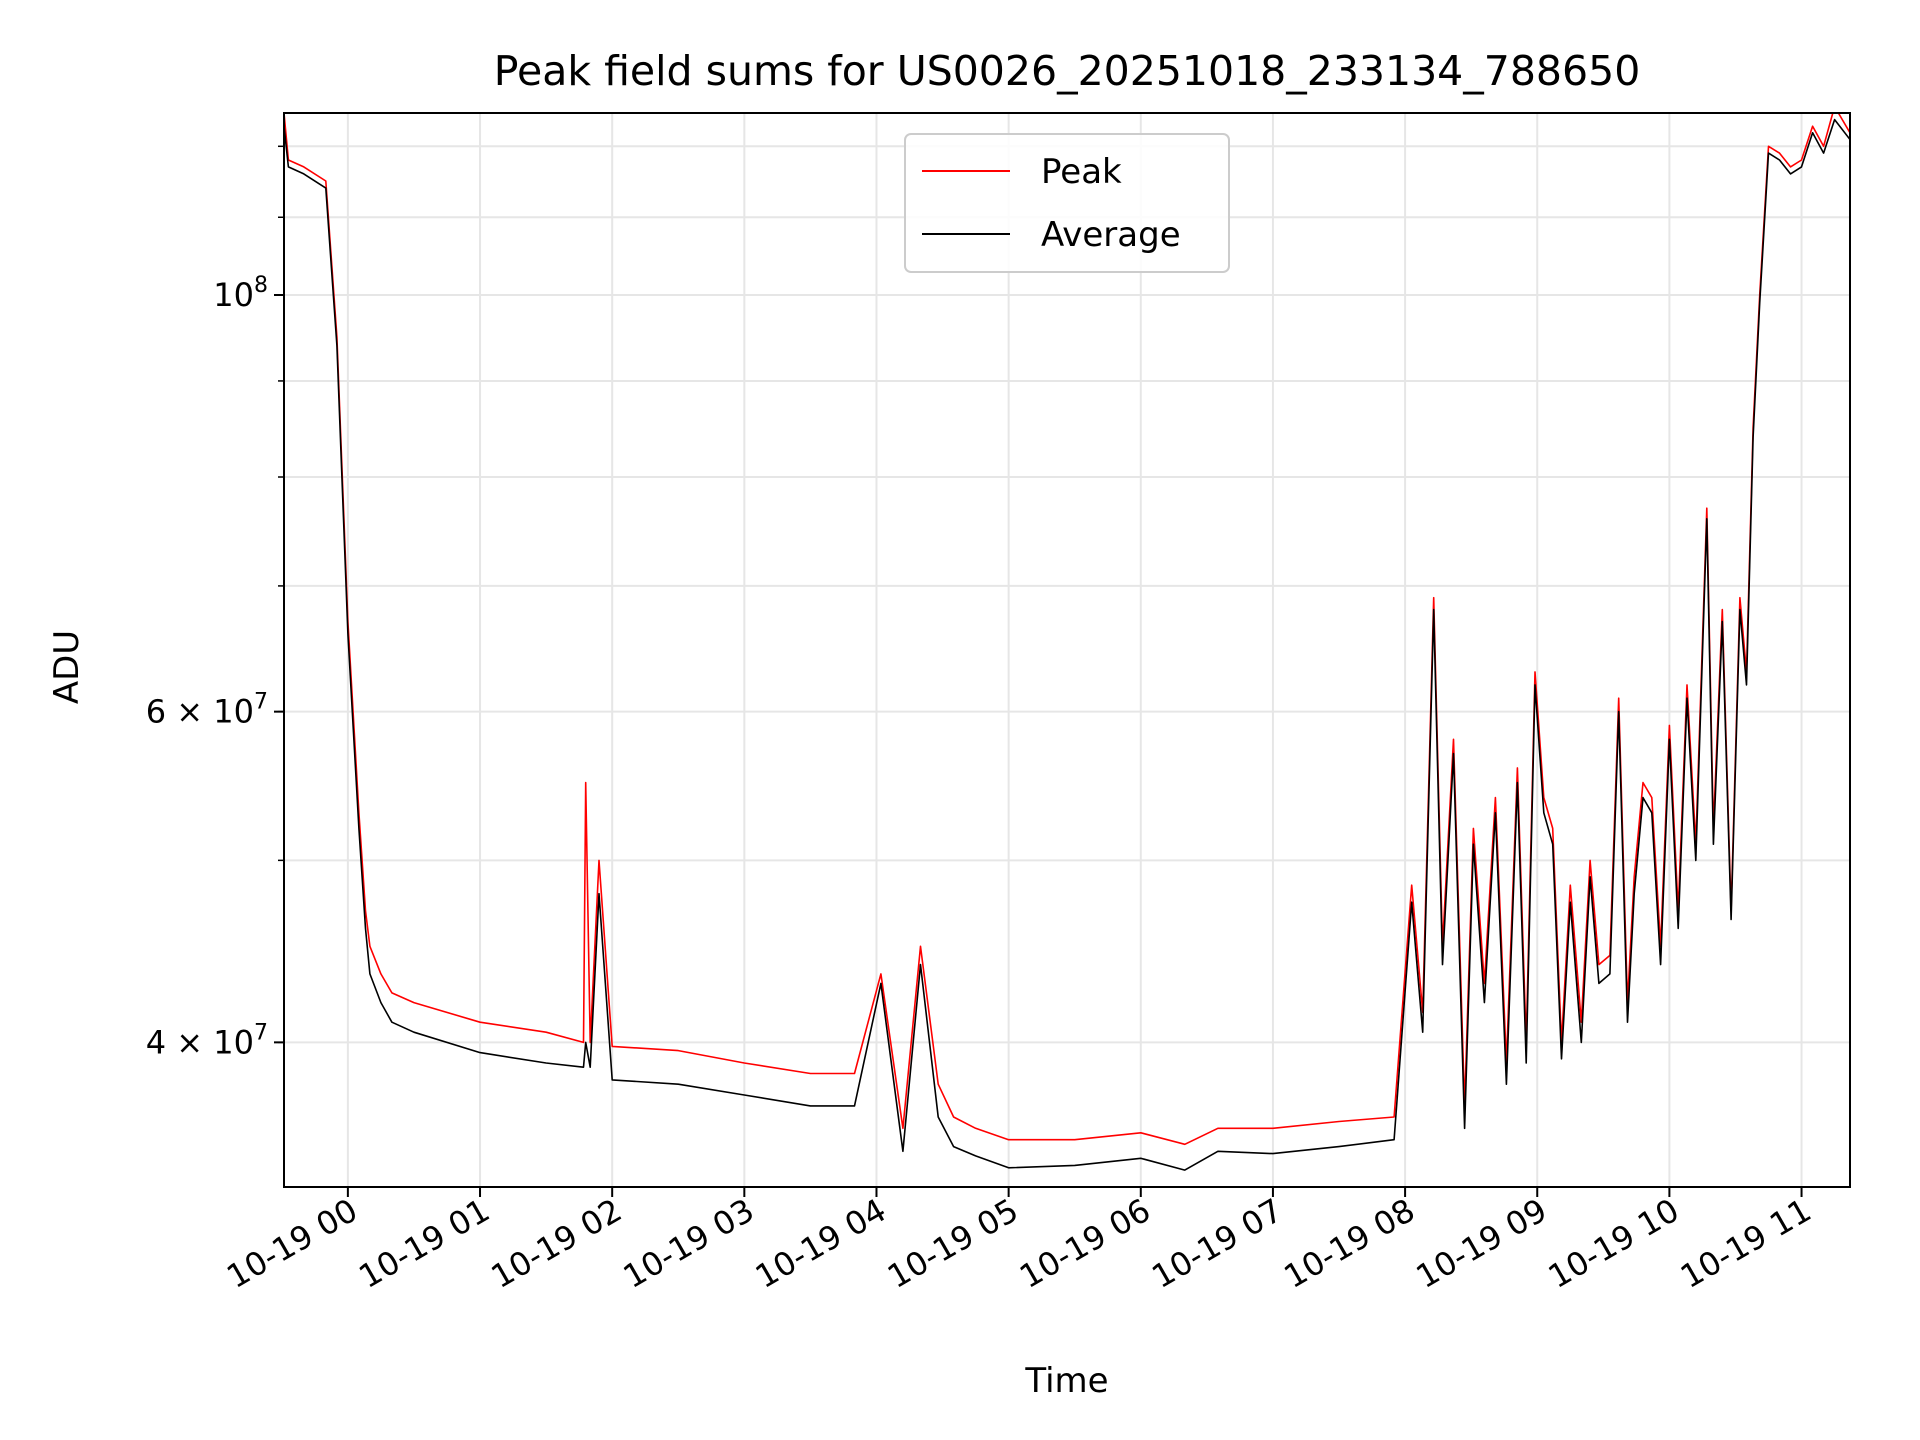 Image resolution: width=1920 pixels, height=1440 pixels. Describe the element at coordinates (1081, 172) in the screenshot. I see `legend-label: Peak` at that location.